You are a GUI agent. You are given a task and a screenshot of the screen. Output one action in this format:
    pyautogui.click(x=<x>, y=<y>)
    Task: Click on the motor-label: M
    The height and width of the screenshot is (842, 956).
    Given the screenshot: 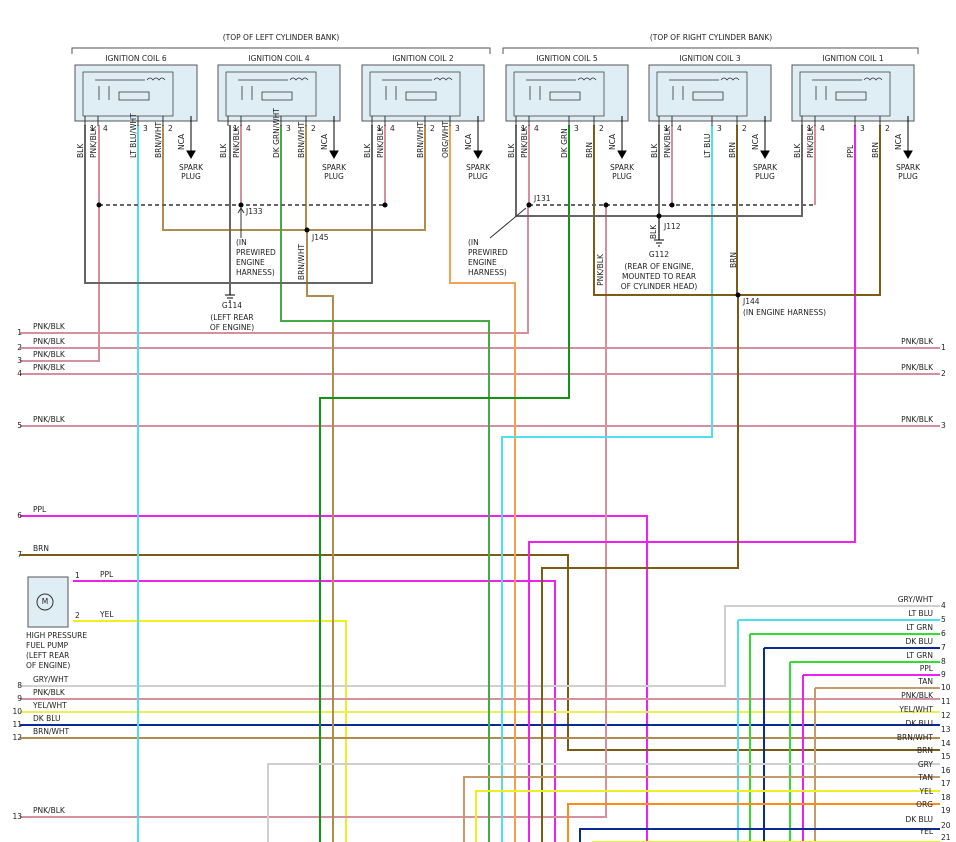 What is the action you would take?
    pyautogui.click(x=45, y=601)
    